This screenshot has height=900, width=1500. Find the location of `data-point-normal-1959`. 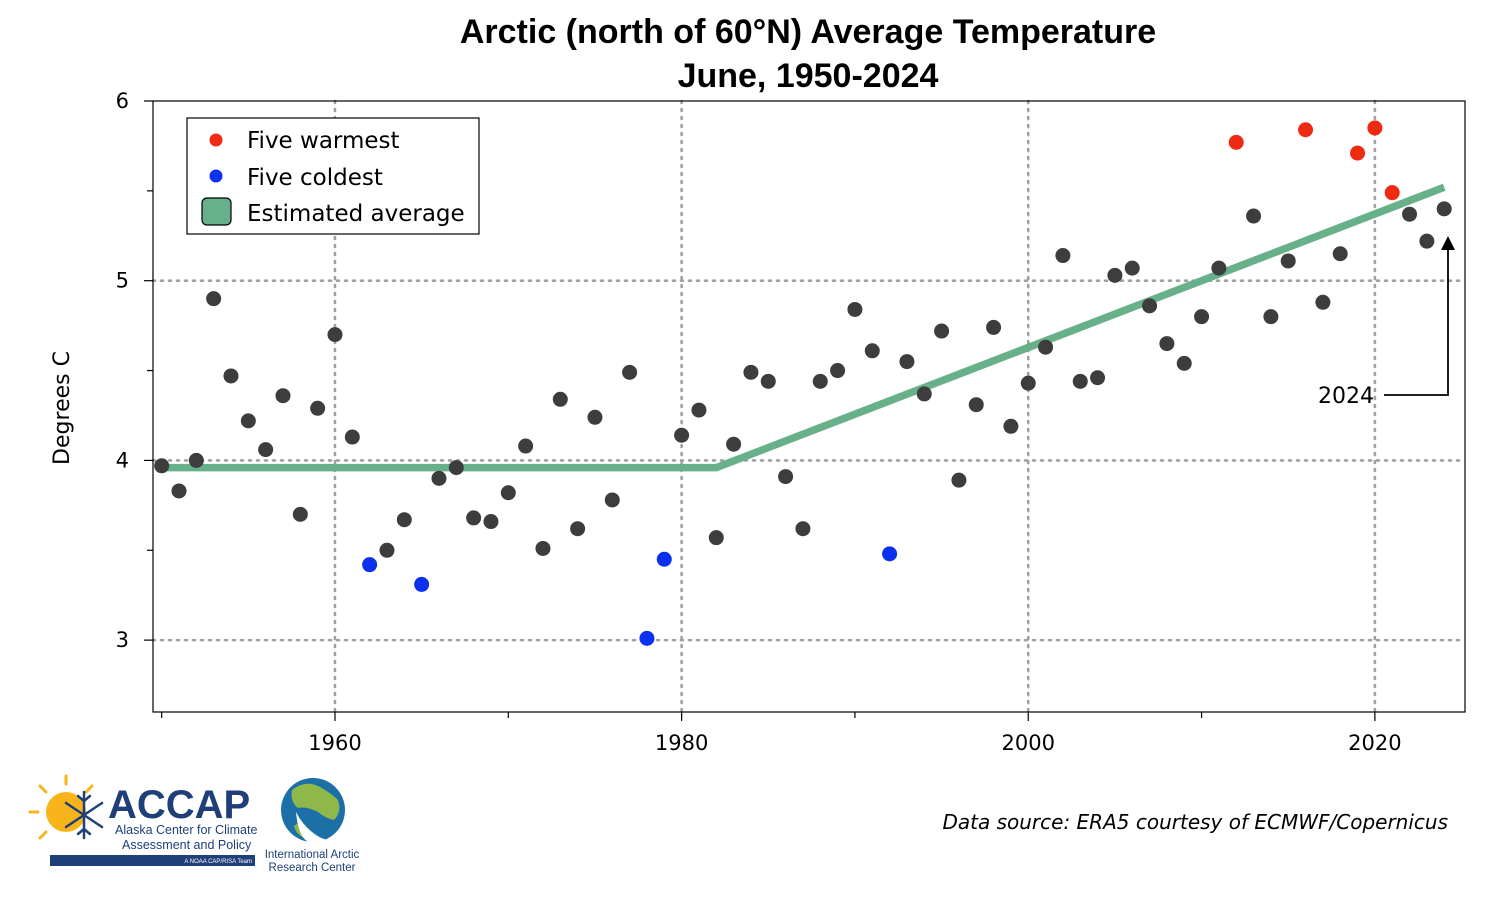

data-point-normal-1959 is located at coordinates (318, 408).